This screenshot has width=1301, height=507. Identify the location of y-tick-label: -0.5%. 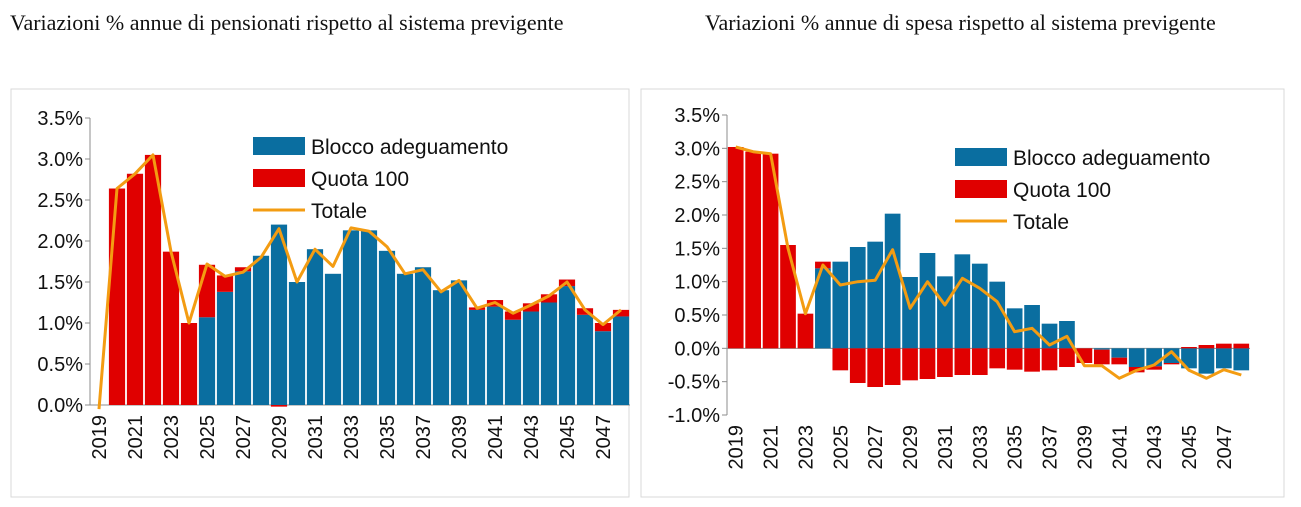
(694, 383).